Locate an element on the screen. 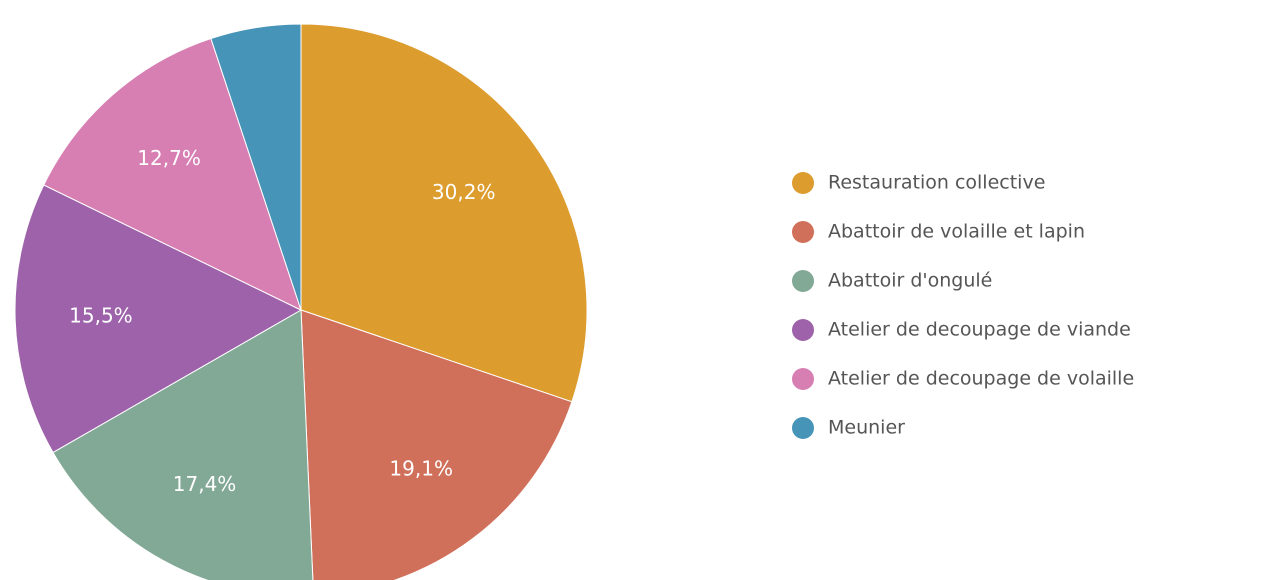 This screenshot has width=1285, height=580. slice-label: 17,4% is located at coordinates (205, 484).